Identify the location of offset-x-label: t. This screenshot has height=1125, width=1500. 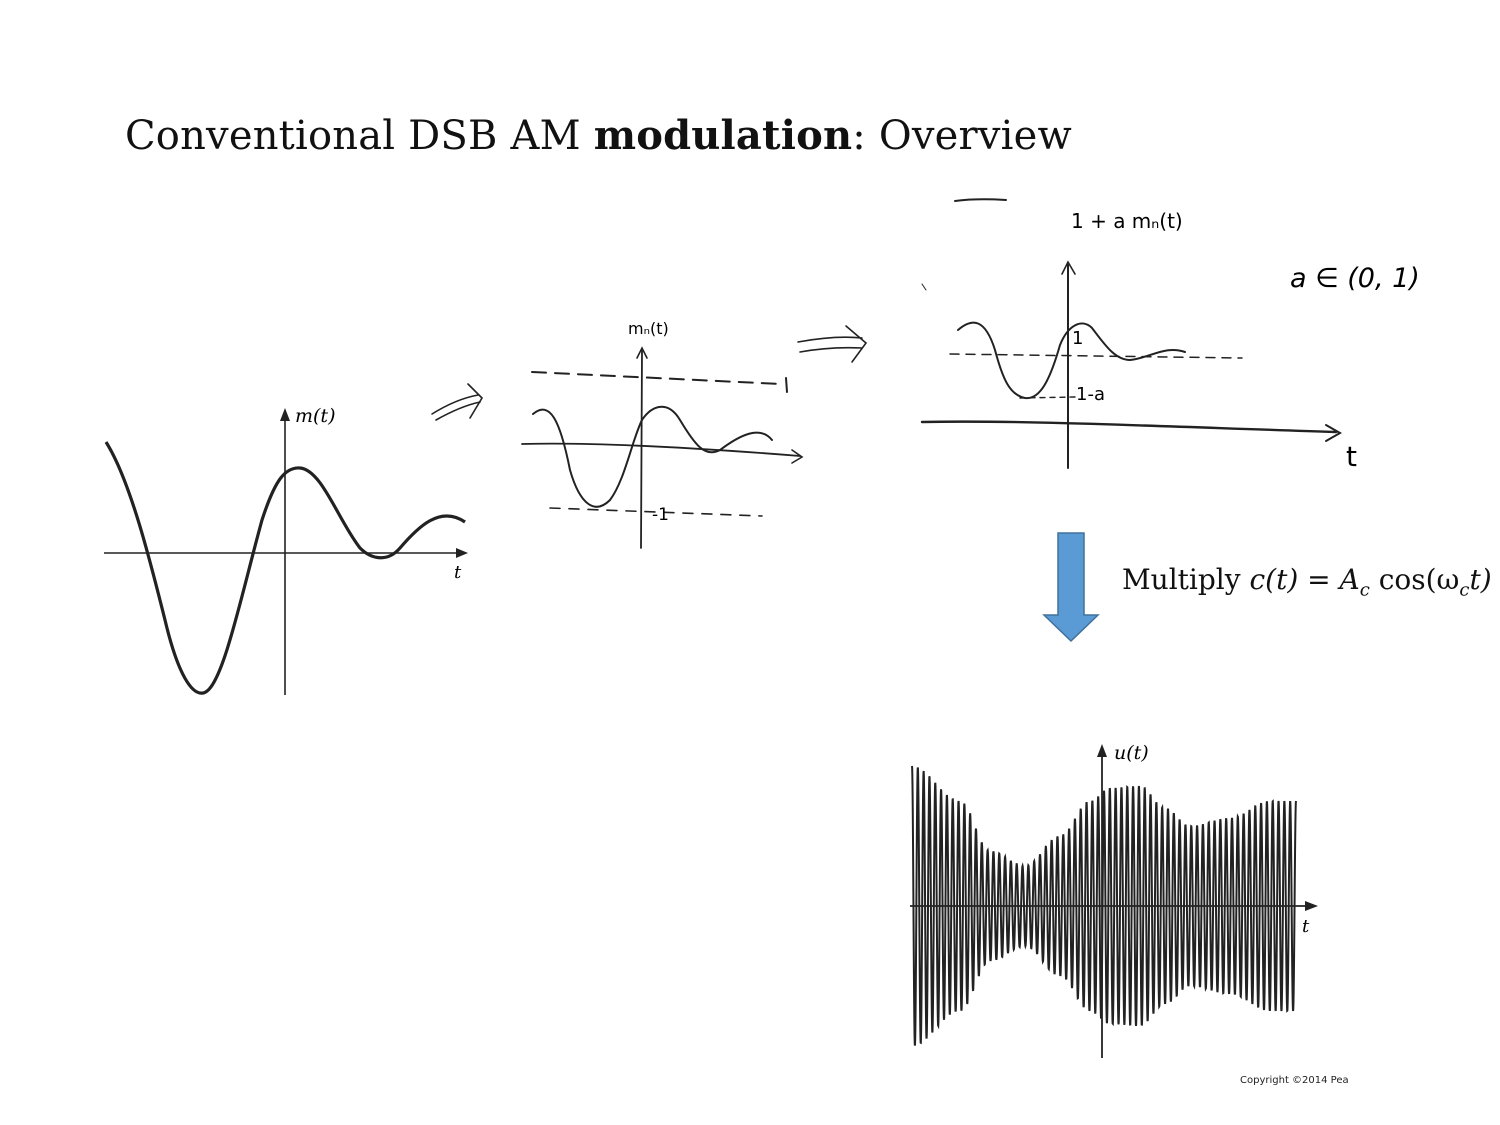
(1351, 456).